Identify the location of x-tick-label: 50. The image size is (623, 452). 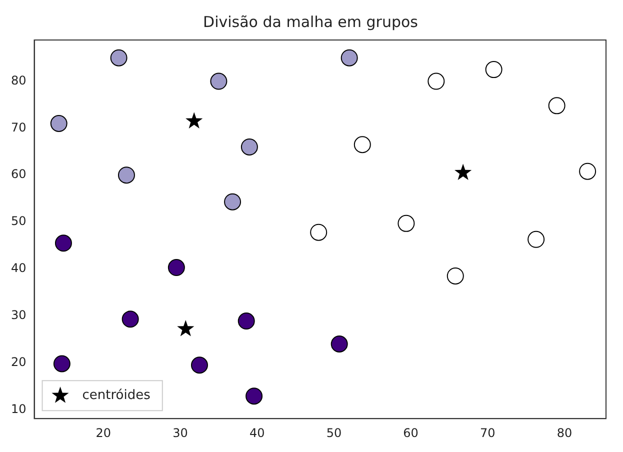
(334, 433).